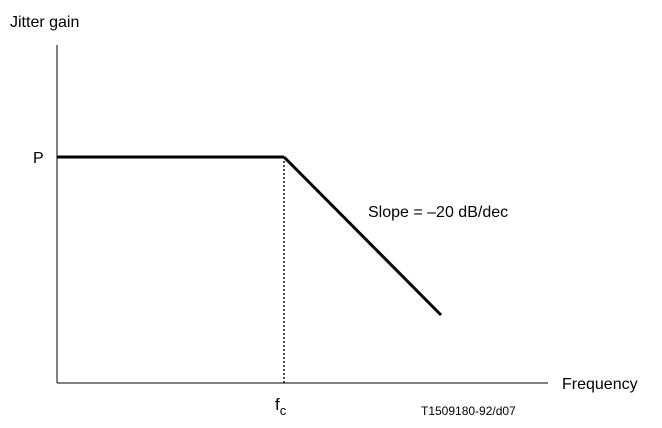 The height and width of the screenshot is (428, 662). Describe the element at coordinates (362, 236) in the screenshot. I see `rolloff-slope-line` at that location.